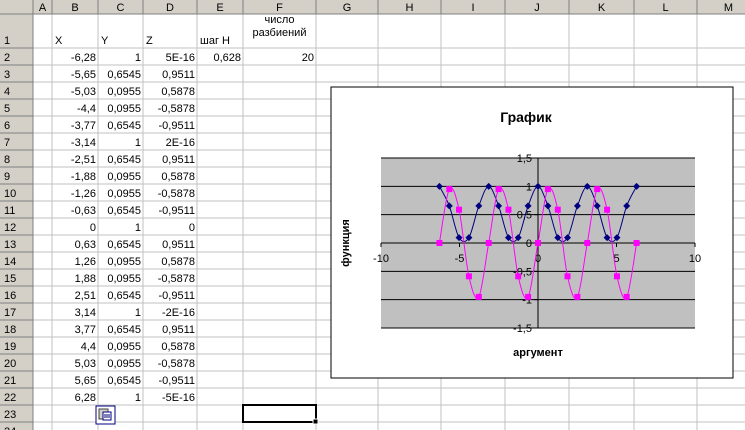 The width and height of the screenshot is (745, 430). Describe the element at coordinates (10, 428) in the screenshot. I see `row-number: 24` at that location.